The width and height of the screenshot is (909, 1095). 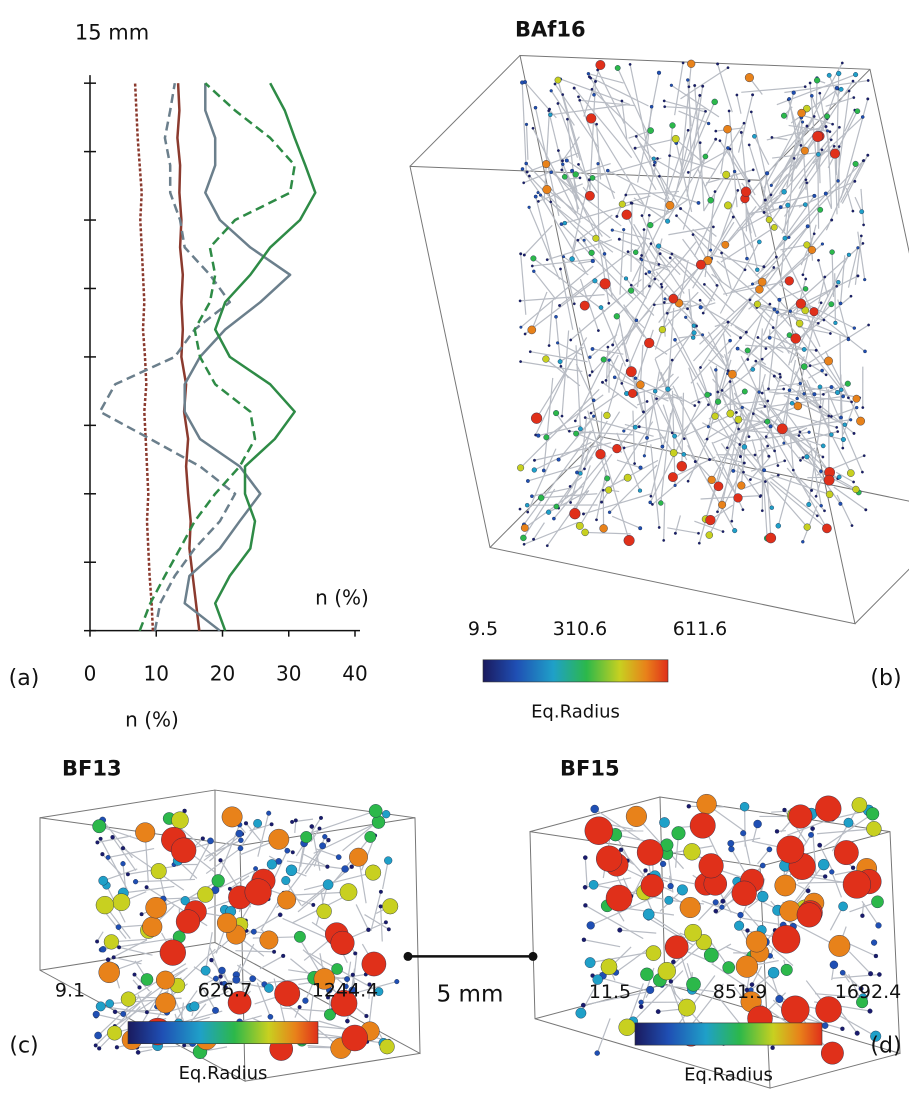 What do you see at coordinates (288, 674) in the screenshot?
I see `x-tick-label: 30` at bounding box center [288, 674].